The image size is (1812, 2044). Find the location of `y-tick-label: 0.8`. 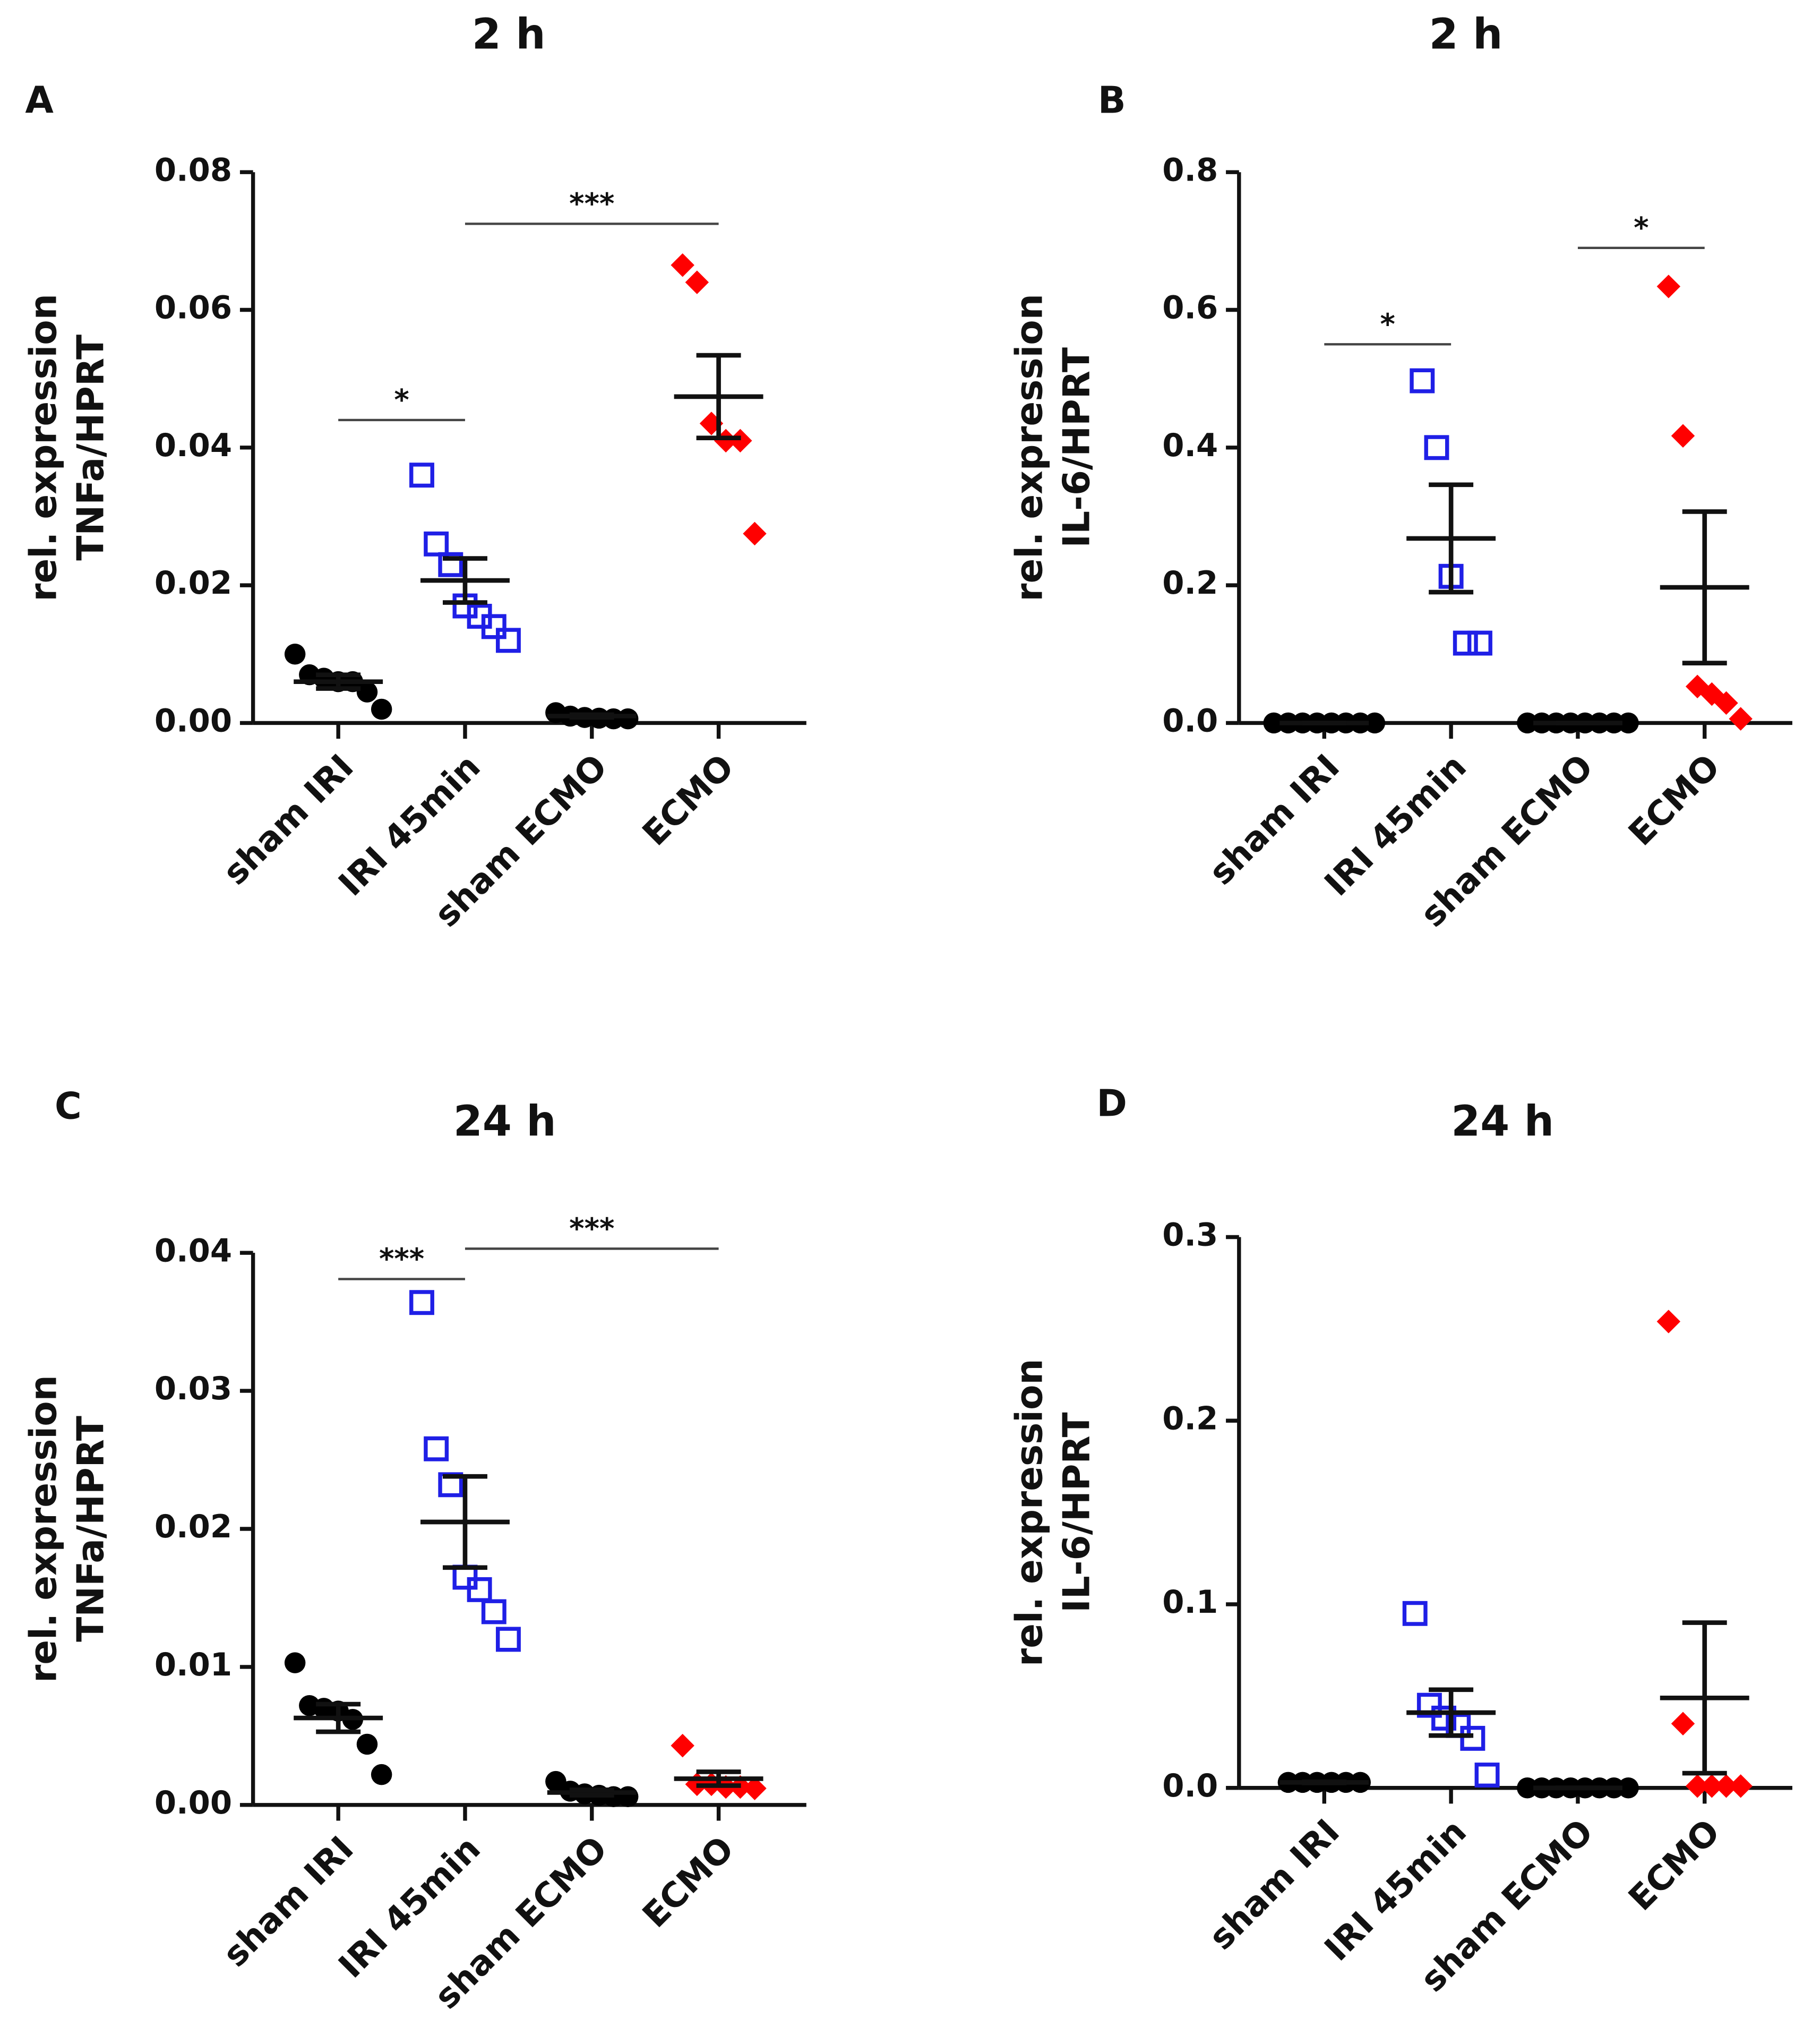

y-tick-label: 0.8 is located at coordinates (1190, 169).